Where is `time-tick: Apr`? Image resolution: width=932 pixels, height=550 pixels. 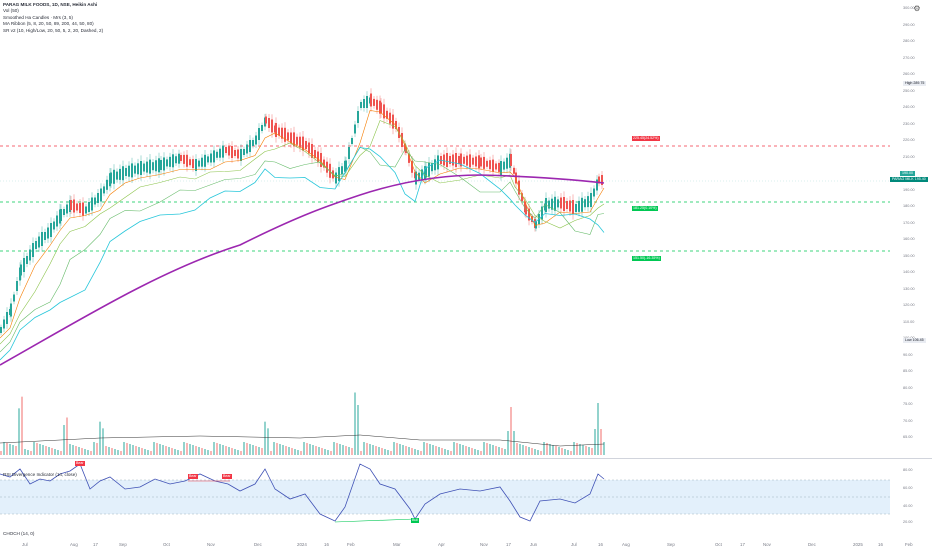 time-tick: Apr is located at coordinates (441, 544).